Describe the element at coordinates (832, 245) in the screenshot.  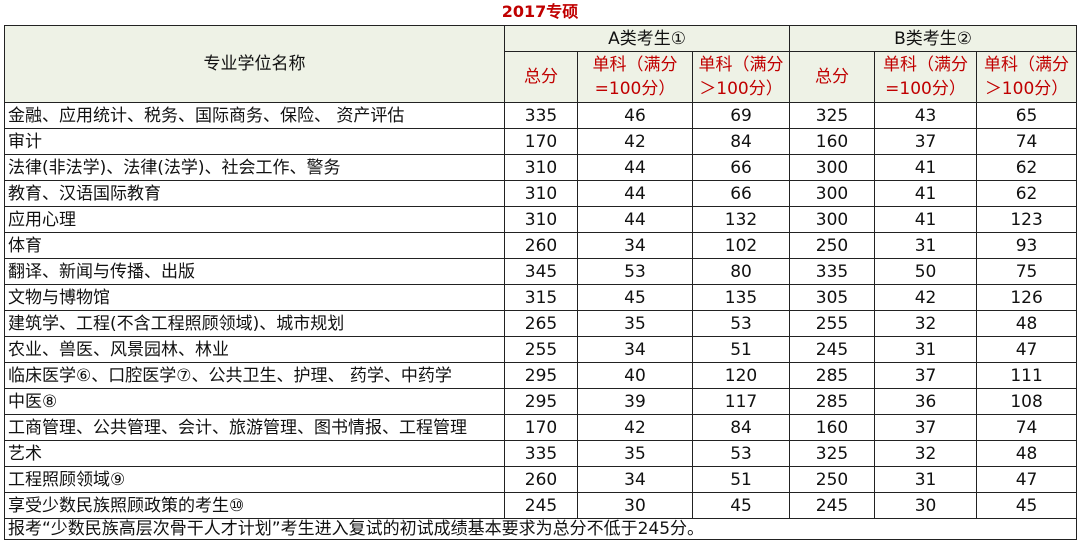
I see `score: 250` at that location.